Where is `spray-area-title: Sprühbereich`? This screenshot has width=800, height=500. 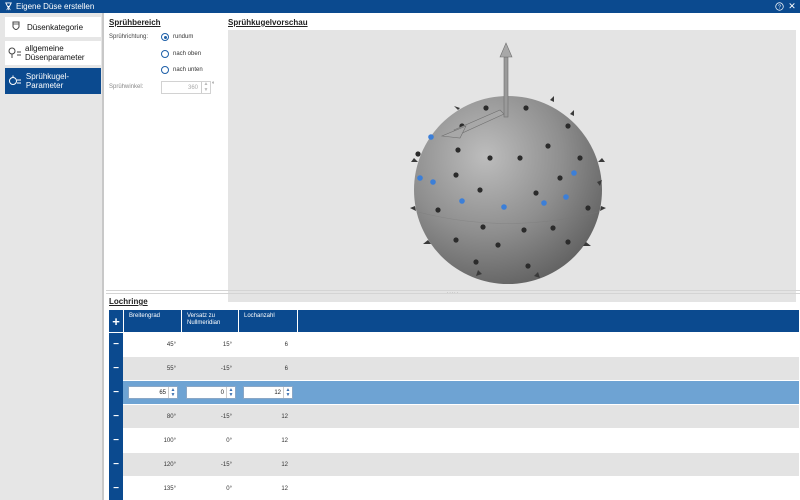
spray-area-title: Sprühbereich is located at coordinates (135, 22).